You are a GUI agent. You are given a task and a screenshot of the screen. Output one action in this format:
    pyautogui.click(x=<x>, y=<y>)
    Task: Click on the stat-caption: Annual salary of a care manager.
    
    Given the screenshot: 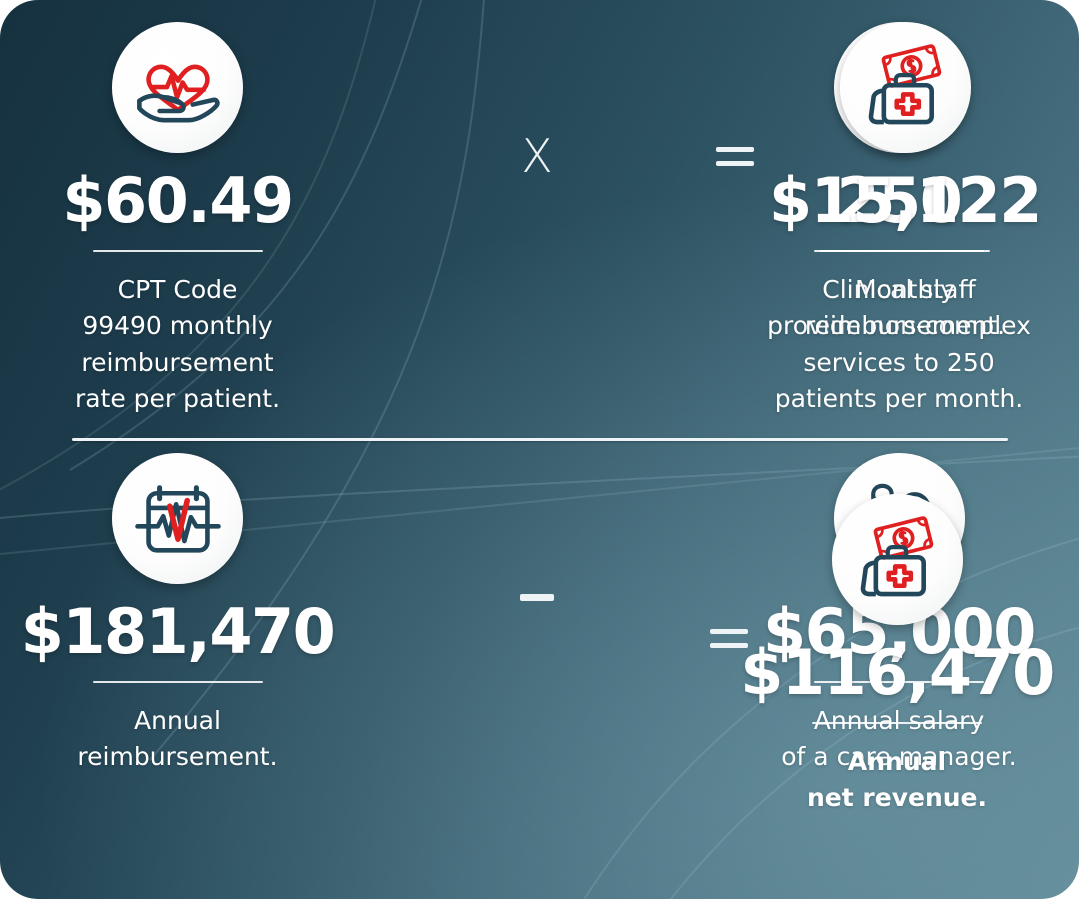 What is the action you would take?
    pyautogui.click(x=899, y=739)
    